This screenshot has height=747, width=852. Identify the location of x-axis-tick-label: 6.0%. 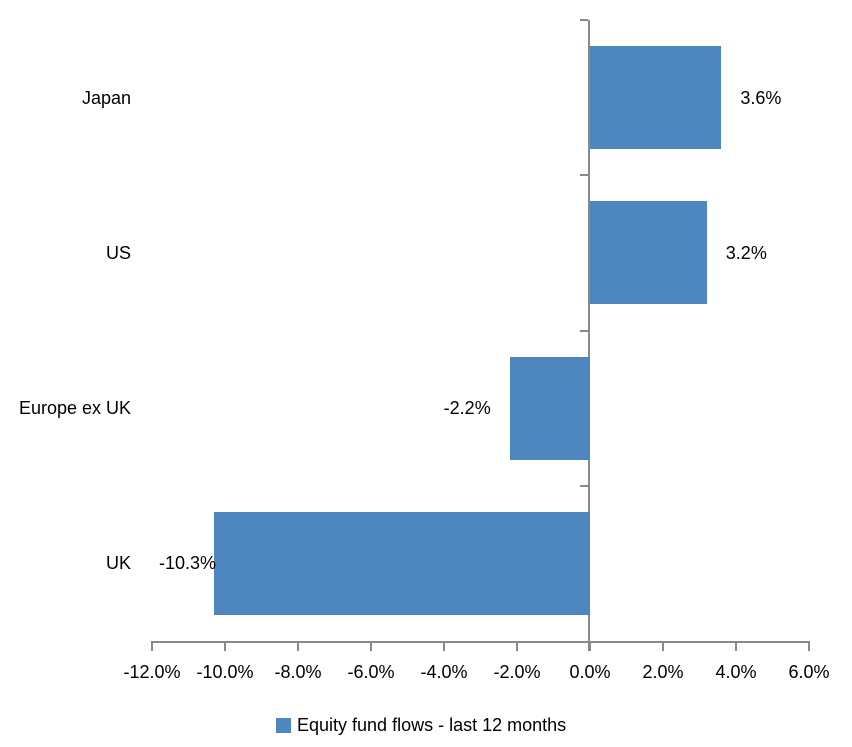
(809, 672).